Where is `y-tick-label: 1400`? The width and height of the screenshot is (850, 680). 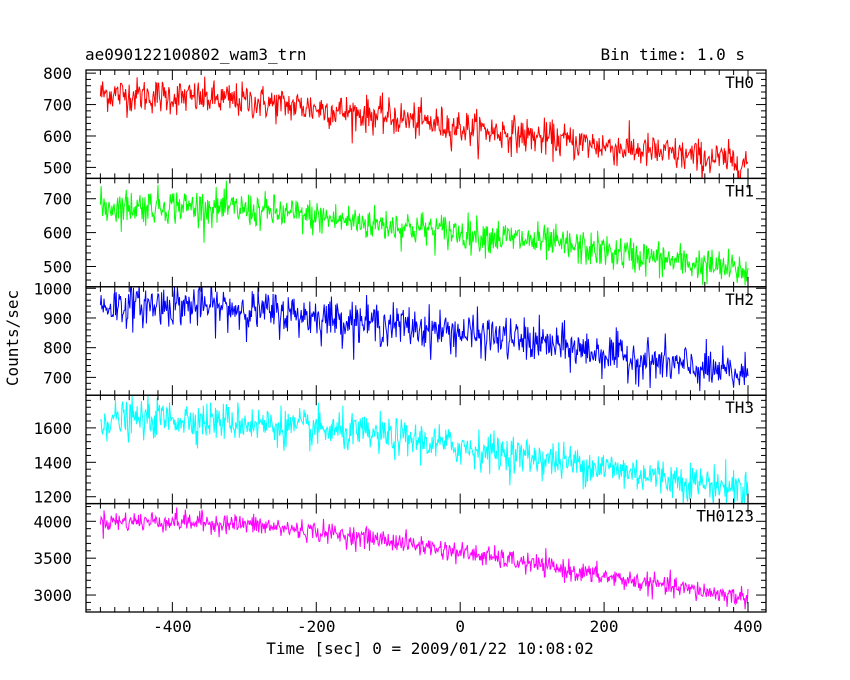
y-tick-label: 1400 is located at coordinates (52, 462).